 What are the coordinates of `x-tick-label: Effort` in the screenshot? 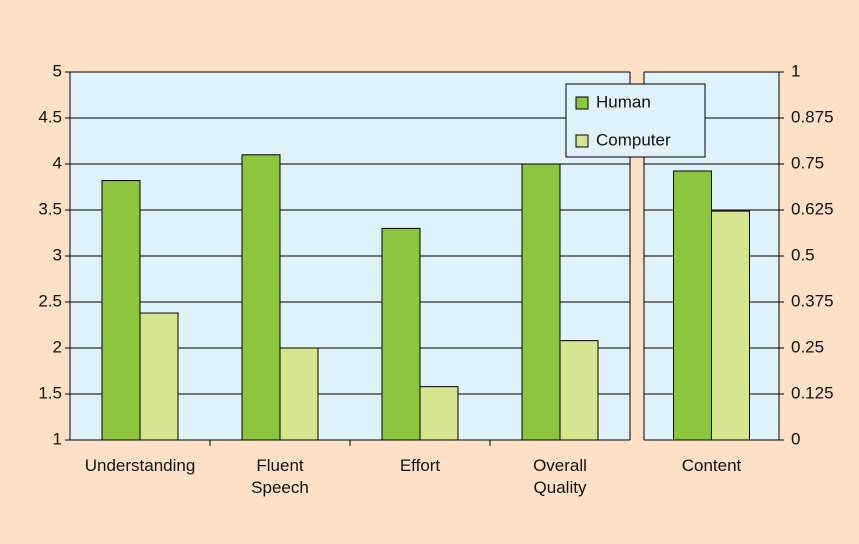 It's located at (420, 465).